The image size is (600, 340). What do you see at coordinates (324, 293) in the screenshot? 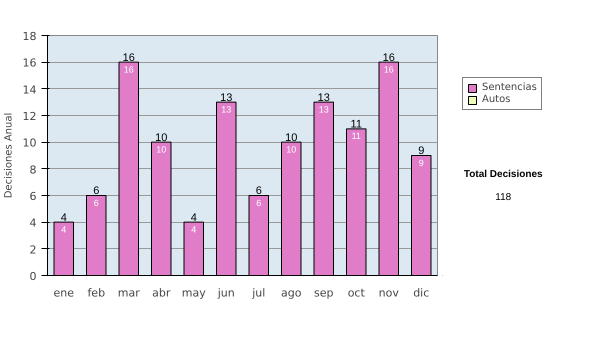
I see `x-tick-label: sep` at bounding box center [324, 293].